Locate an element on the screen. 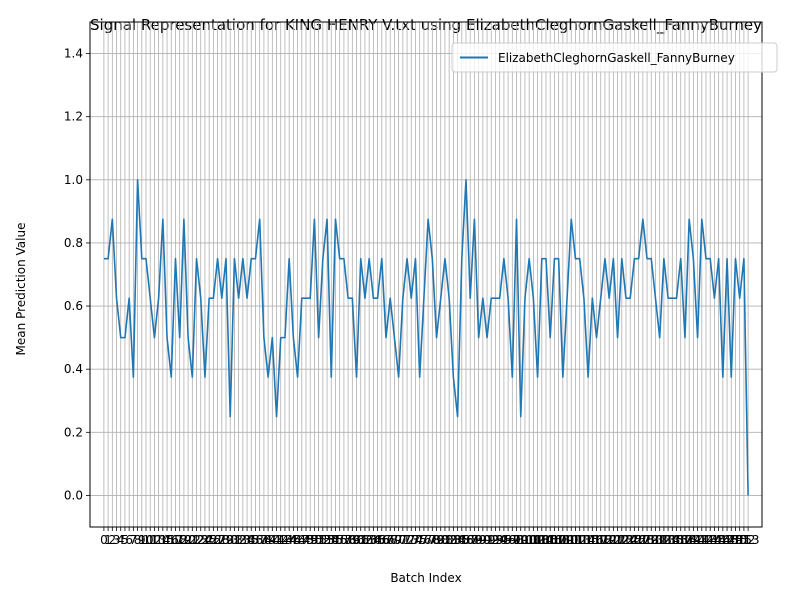 This screenshot has height=600, width=800. x-axis-label: Batch Index is located at coordinates (425, 578).